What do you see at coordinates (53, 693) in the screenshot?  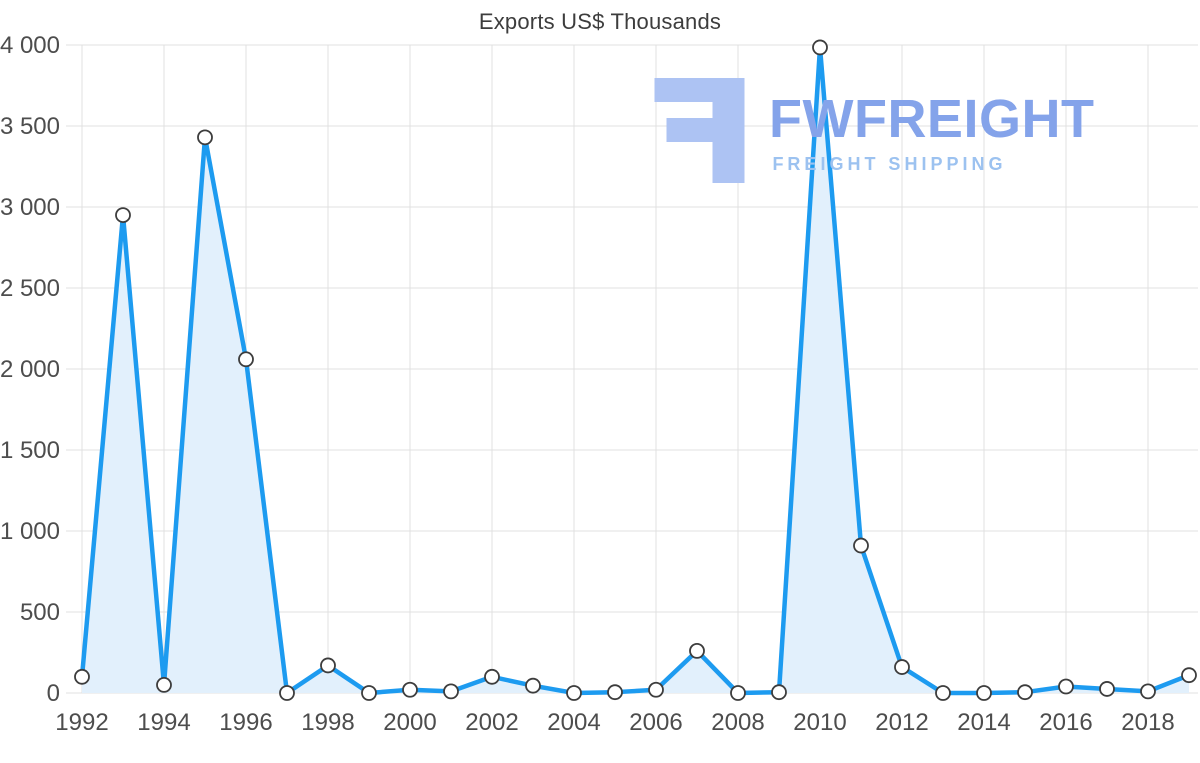 I see `y-axis-tick-label: 0` at bounding box center [53, 693].